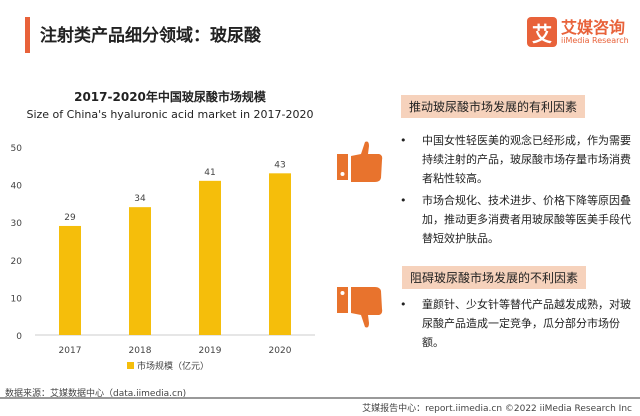  I want to click on data-label: 29, so click(70, 218).